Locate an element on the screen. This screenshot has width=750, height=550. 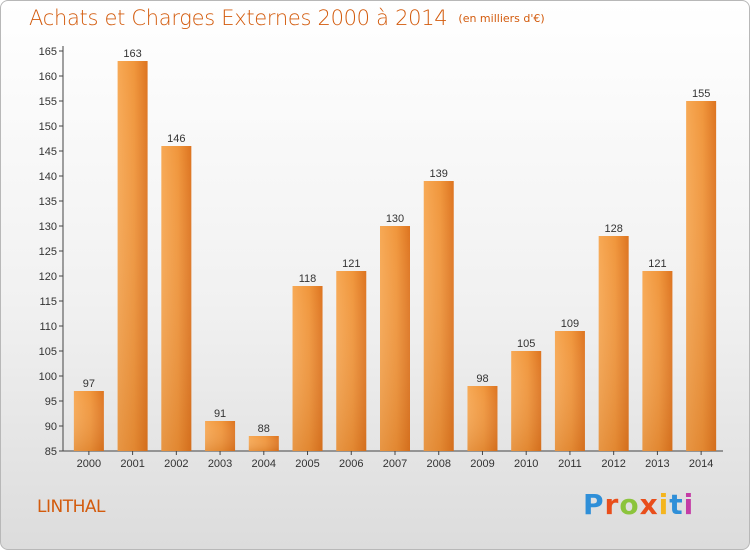
x-tick-label: 2000 is located at coordinates (89, 464).